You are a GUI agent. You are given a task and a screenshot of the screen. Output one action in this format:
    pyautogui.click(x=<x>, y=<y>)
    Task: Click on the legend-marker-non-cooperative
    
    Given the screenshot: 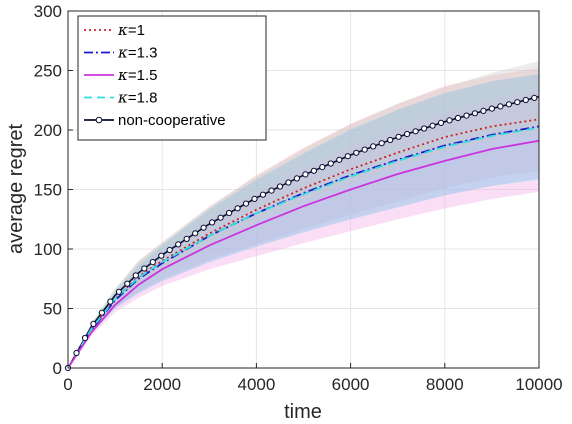 What is the action you would take?
    pyautogui.click(x=99, y=120)
    